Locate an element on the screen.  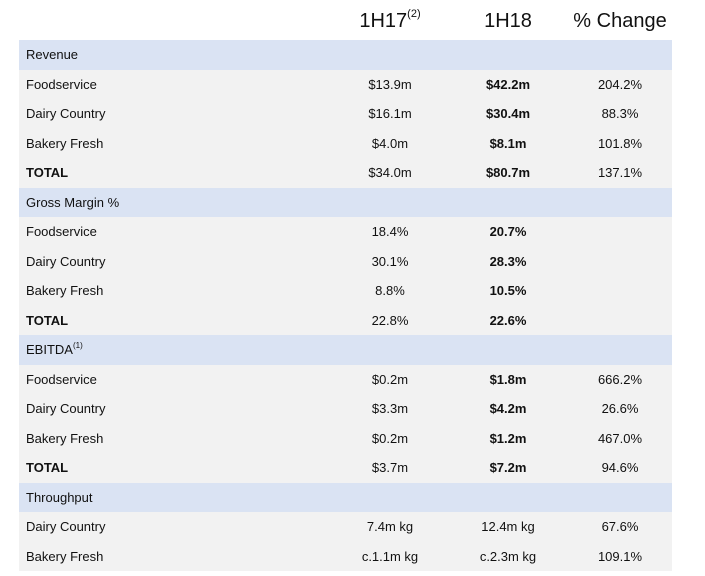
value-1h17: 22.8% is located at coordinates (390, 320).